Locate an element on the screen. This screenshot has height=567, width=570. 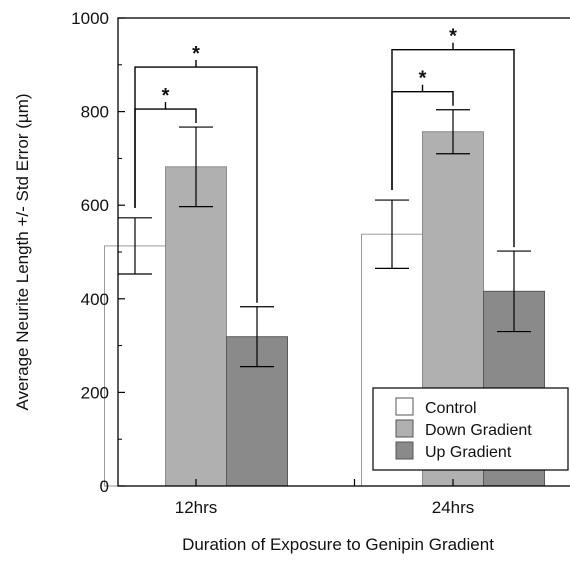
y-tick-label-400: 400 is located at coordinates (95, 299).